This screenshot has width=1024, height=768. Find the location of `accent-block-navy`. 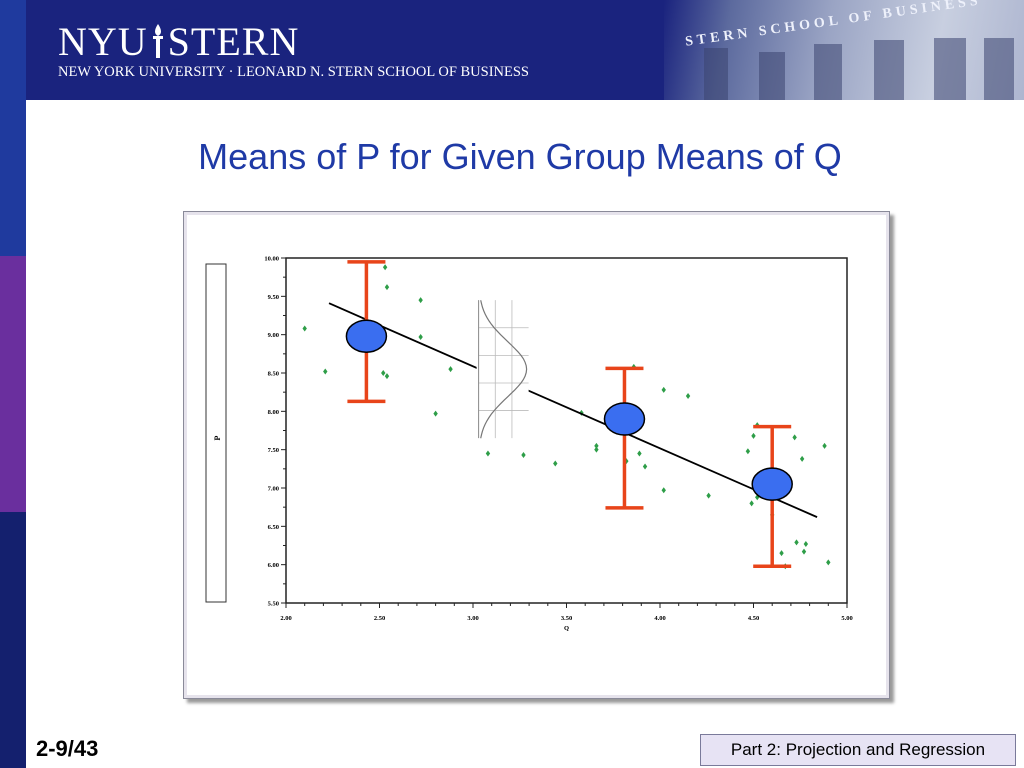

accent-block-navy is located at coordinates (13, 640).